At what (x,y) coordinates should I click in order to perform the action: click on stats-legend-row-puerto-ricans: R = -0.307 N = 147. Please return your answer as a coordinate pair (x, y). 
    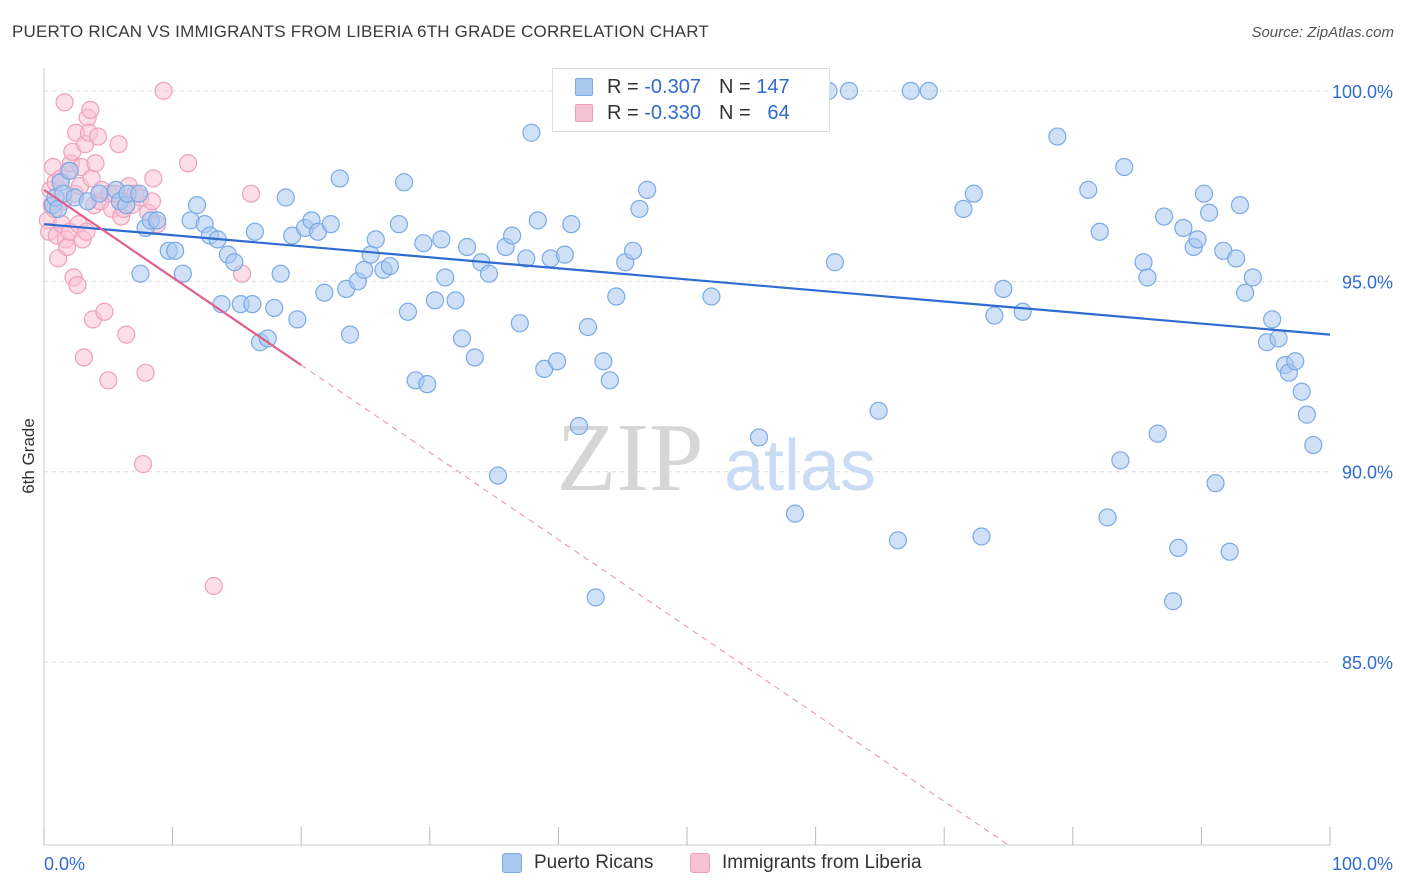
    Looking at the image, I should click on (682, 87).